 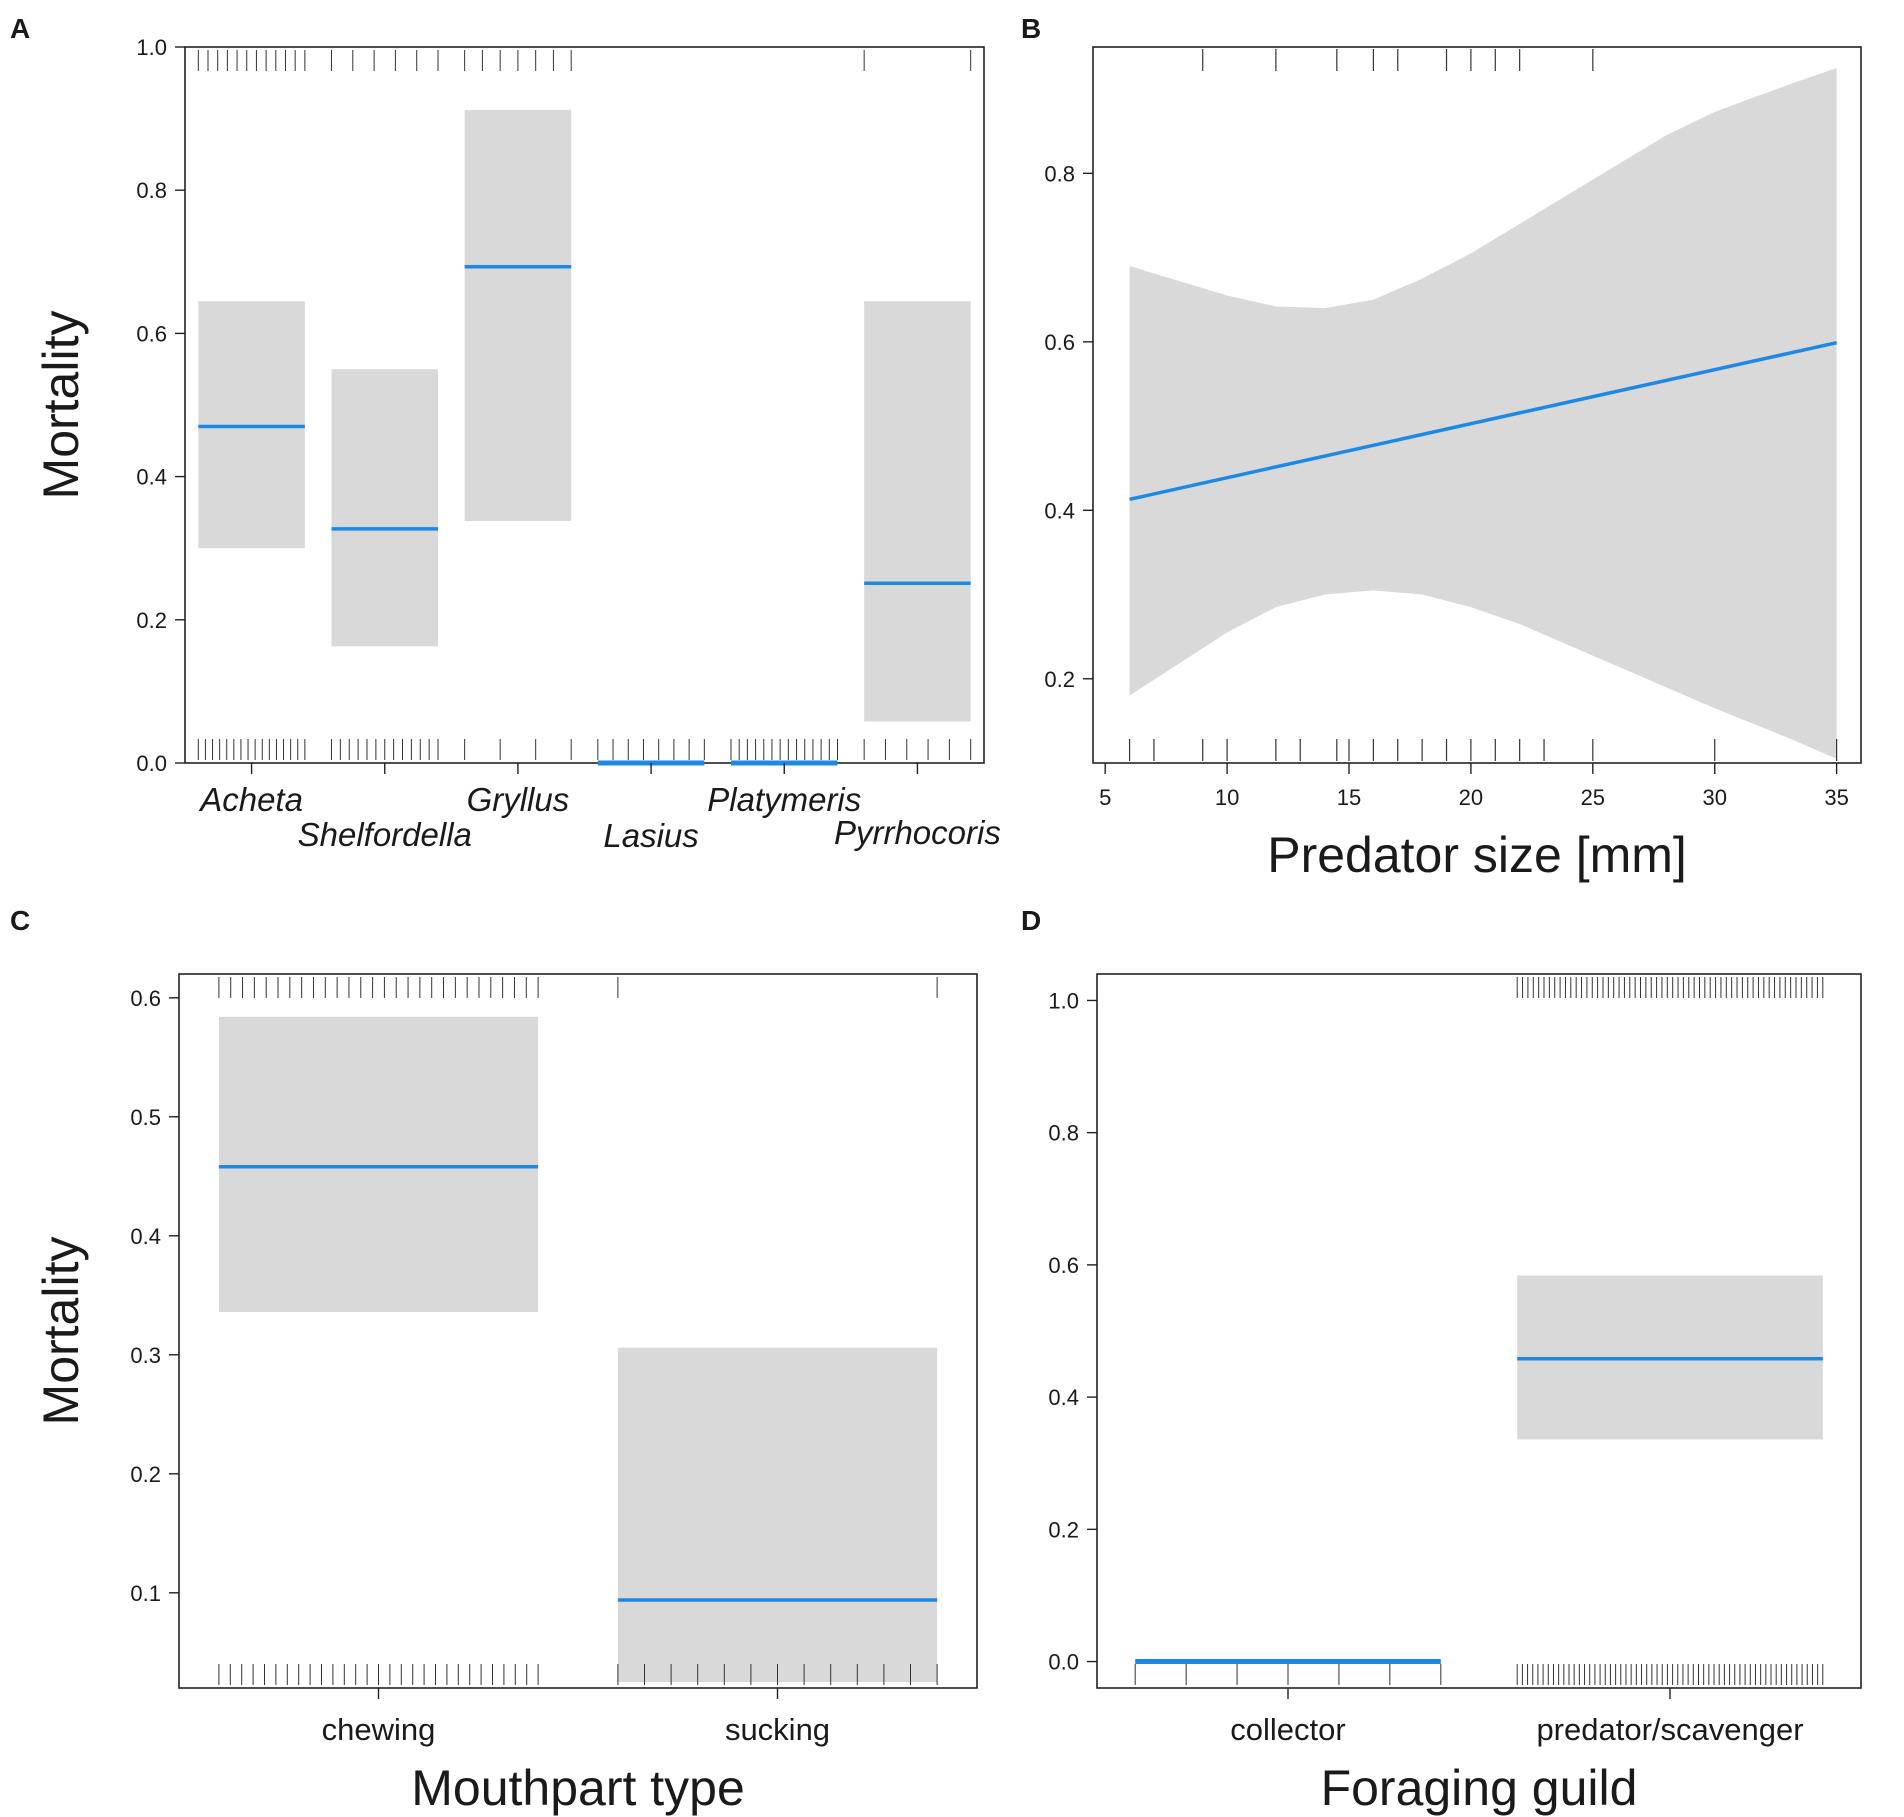 What do you see at coordinates (1287, 1729) in the screenshot?
I see `x-category-label: collector` at bounding box center [1287, 1729].